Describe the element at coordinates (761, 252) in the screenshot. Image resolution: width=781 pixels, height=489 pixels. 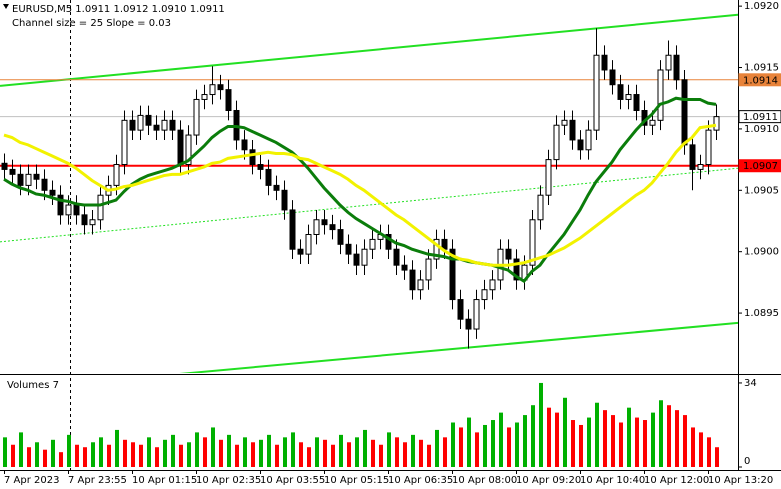
I see `y-tick-label: 1.0900` at that location.